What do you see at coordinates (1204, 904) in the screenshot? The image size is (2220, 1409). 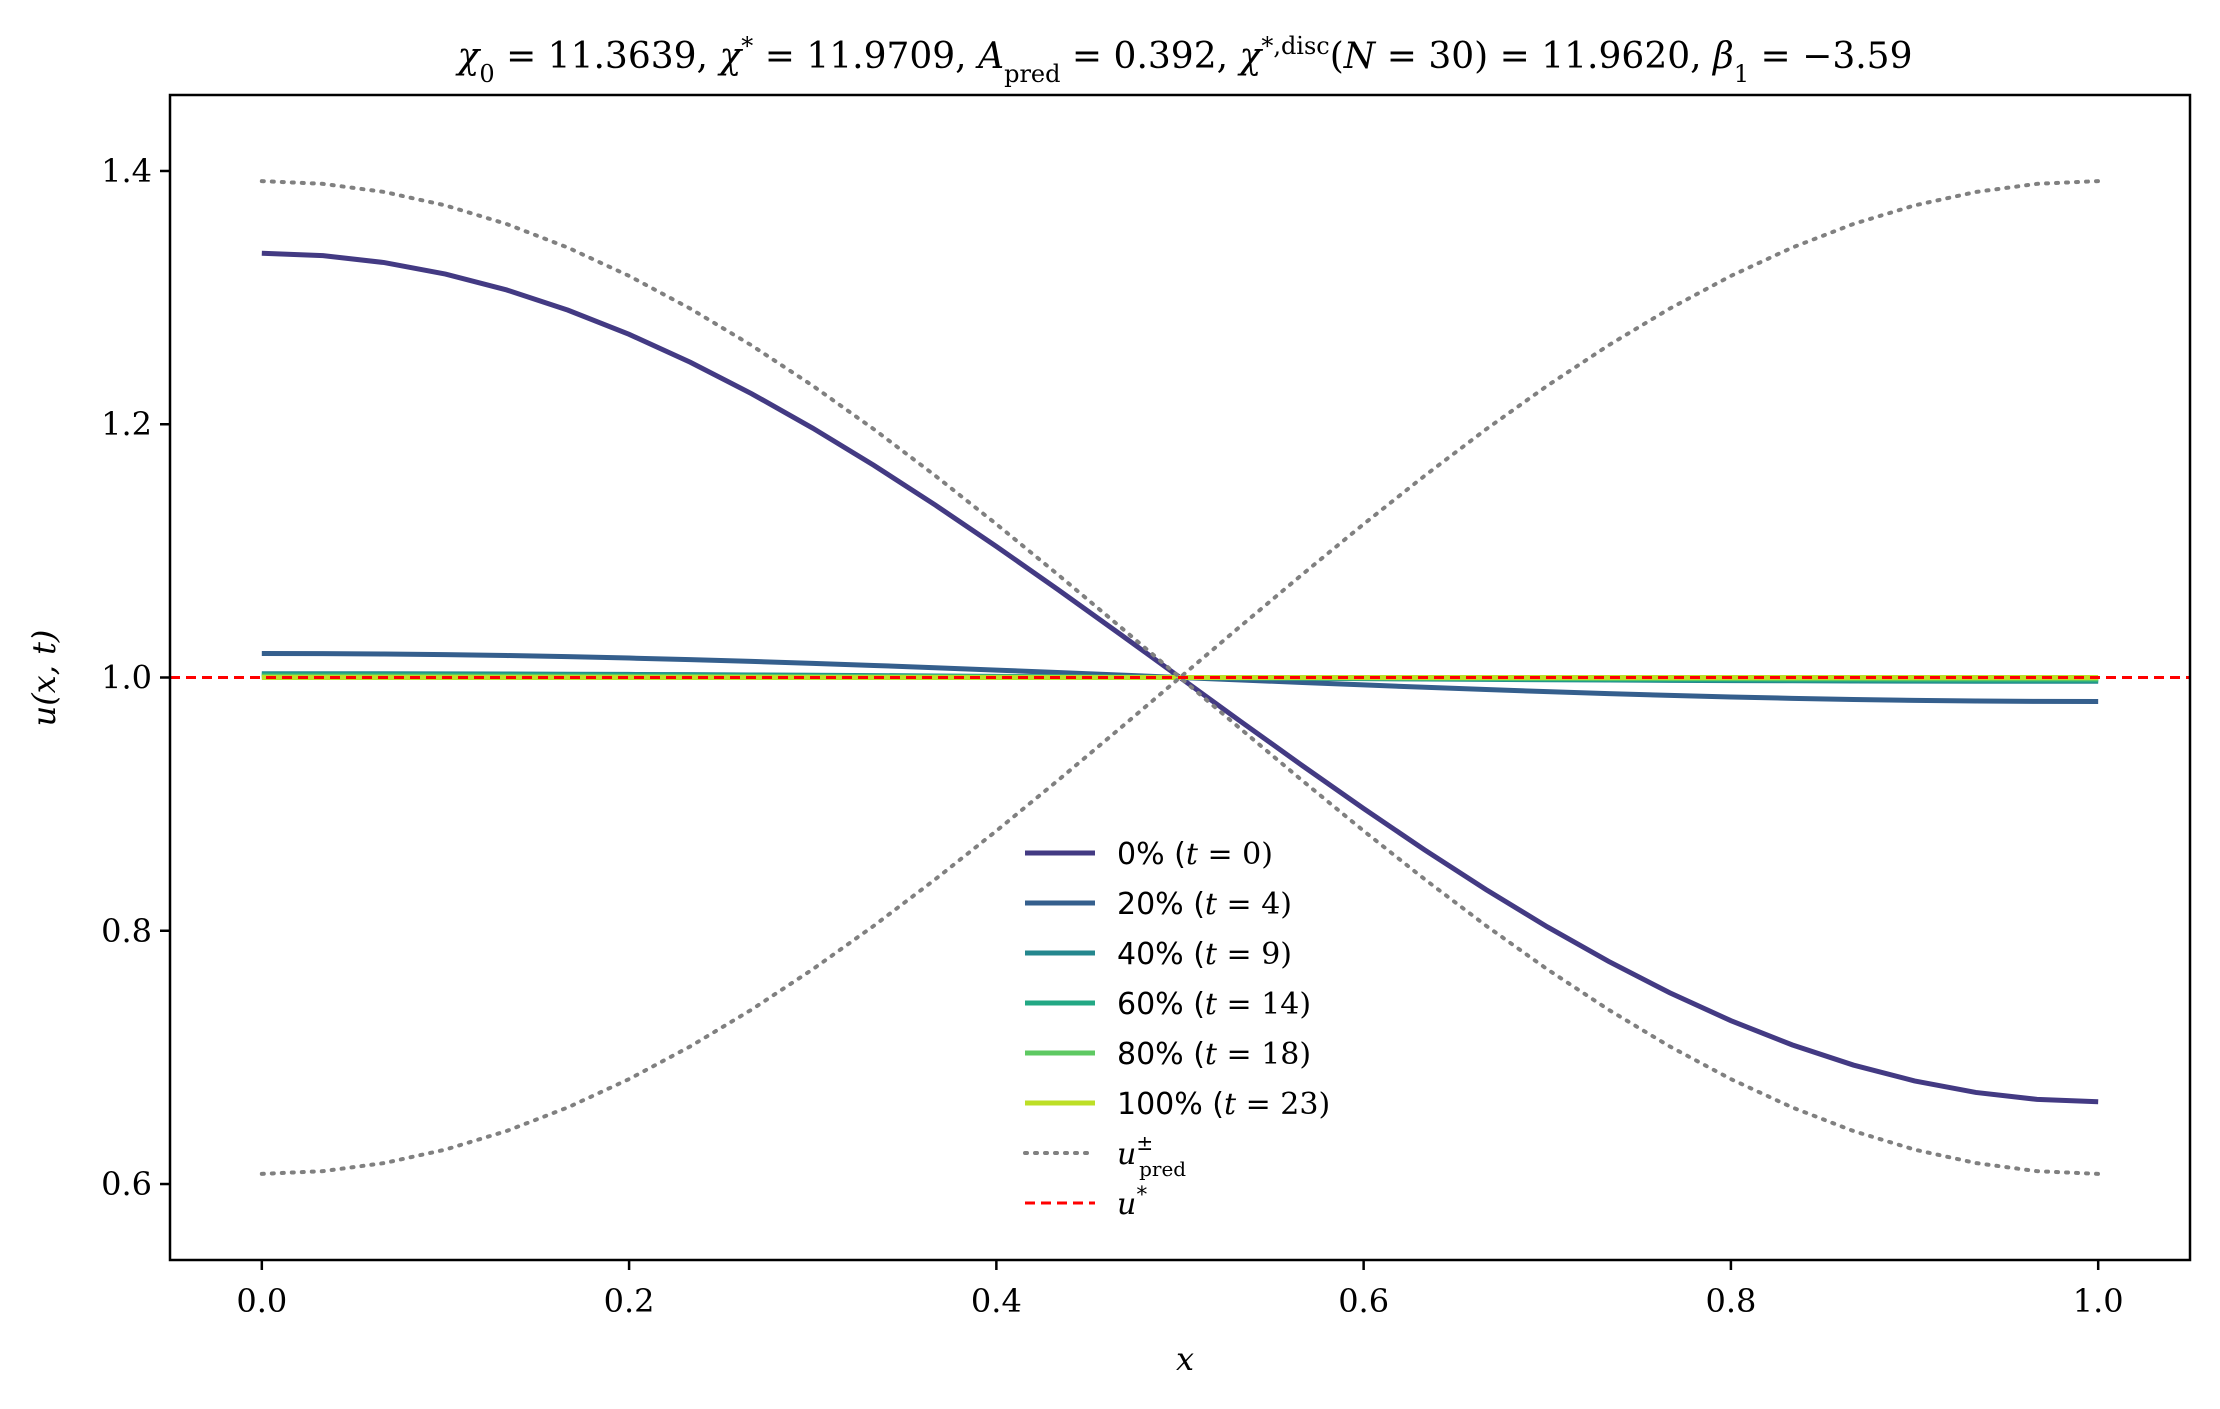 I see `legend-label: 20% (t = 4)` at bounding box center [1204, 904].